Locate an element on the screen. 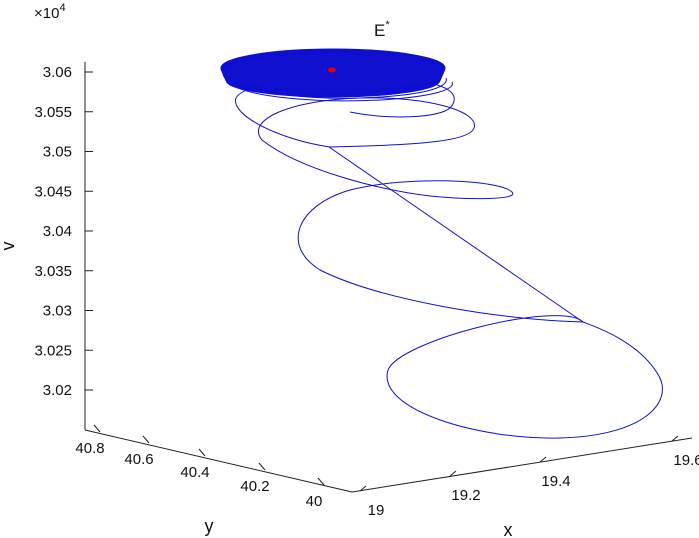  y-tick-label: 40.6 is located at coordinates (138, 459).